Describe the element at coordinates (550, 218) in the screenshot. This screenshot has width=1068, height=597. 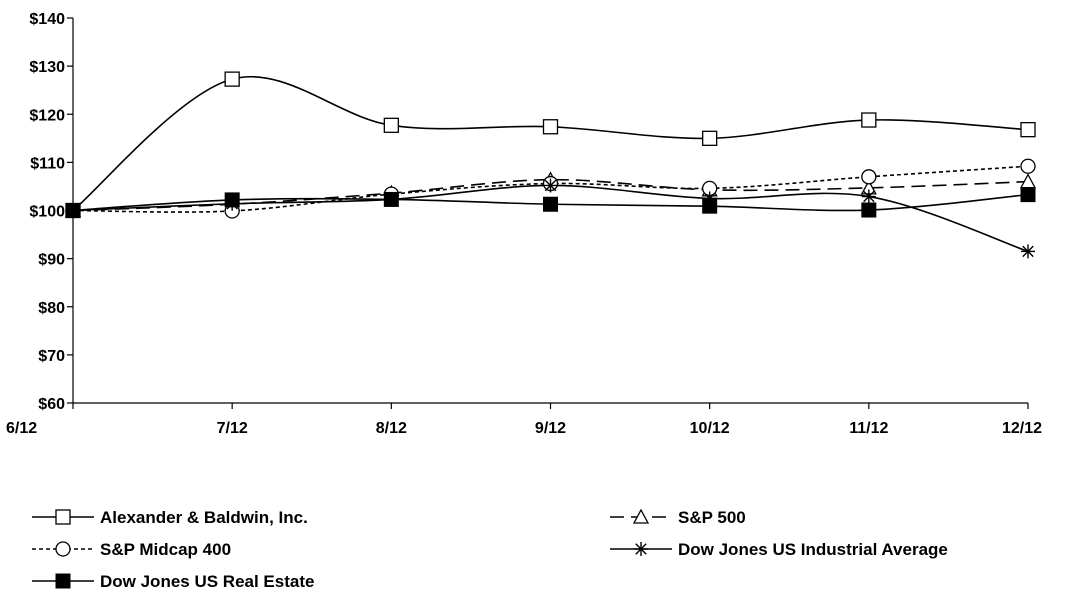
I see `series-line` at that location.